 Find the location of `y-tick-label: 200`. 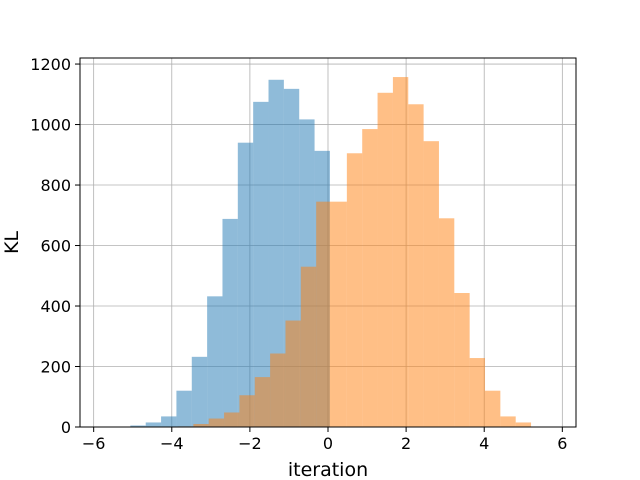

y-tick-label: 200 is located at coordinates (55, 367).